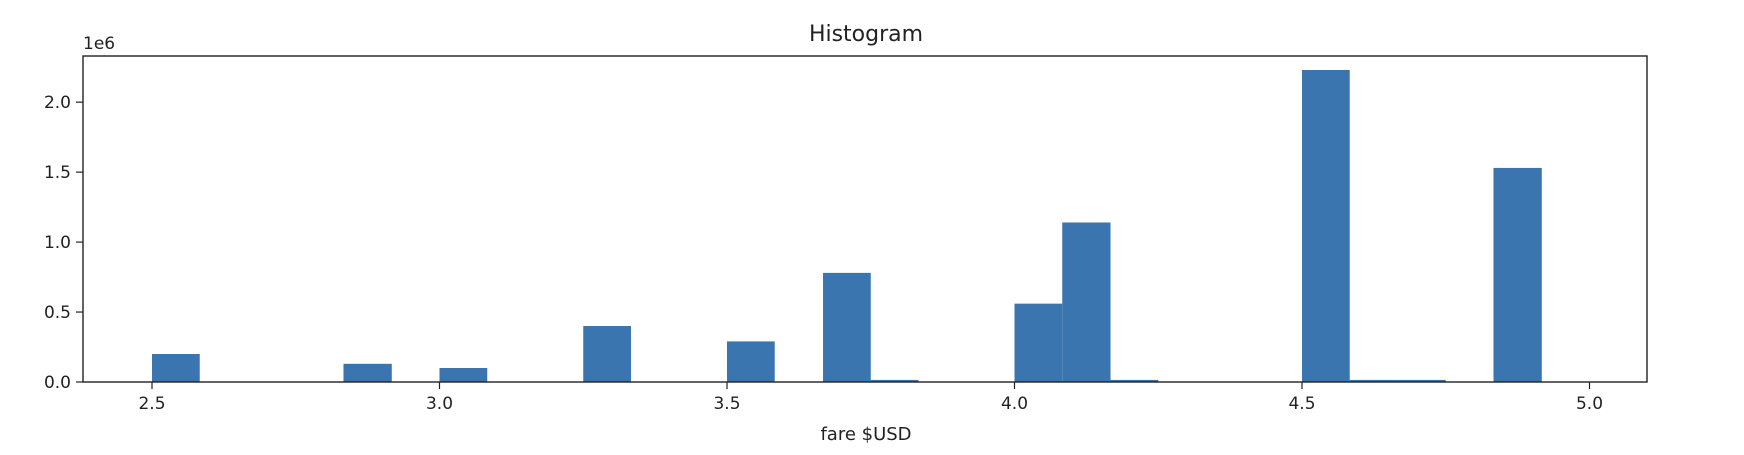 Image resolution: width=1744 pixels, height=455 pixels. I want to click on y-axis-ticks: 0.0 0.5 1.0 1.5 2.0, so click(63, 243).